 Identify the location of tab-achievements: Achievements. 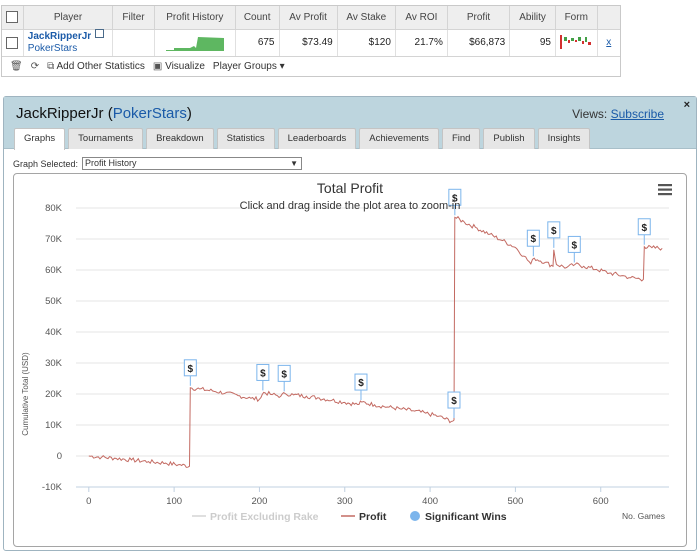
(399, 138).